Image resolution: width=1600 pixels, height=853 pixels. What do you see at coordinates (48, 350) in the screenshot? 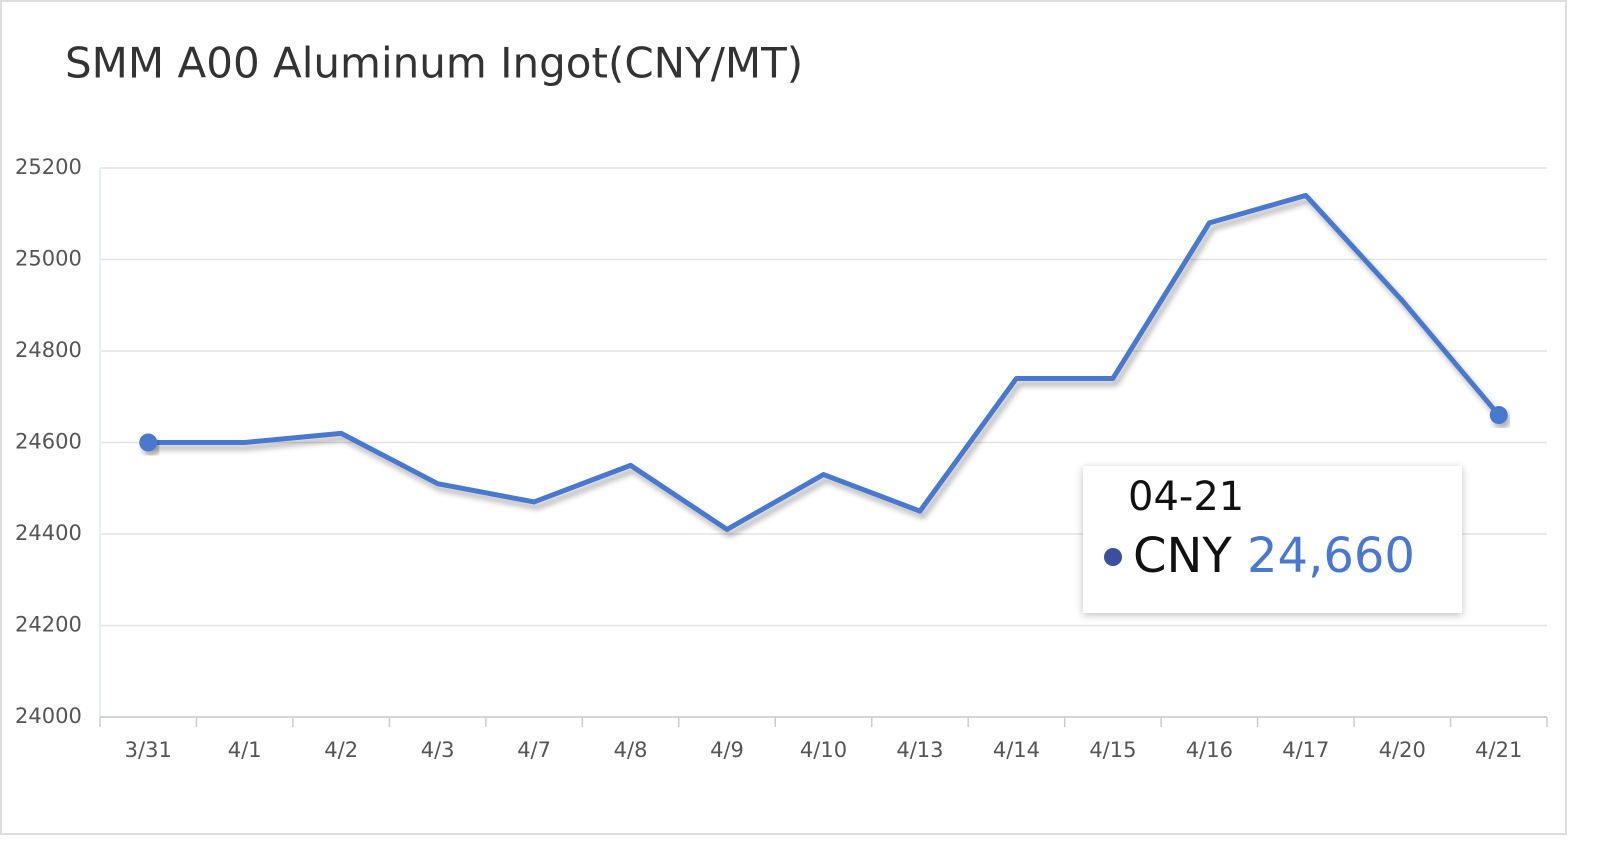
I see `y-tick-label: 24800` at bounding box center [48, 350].